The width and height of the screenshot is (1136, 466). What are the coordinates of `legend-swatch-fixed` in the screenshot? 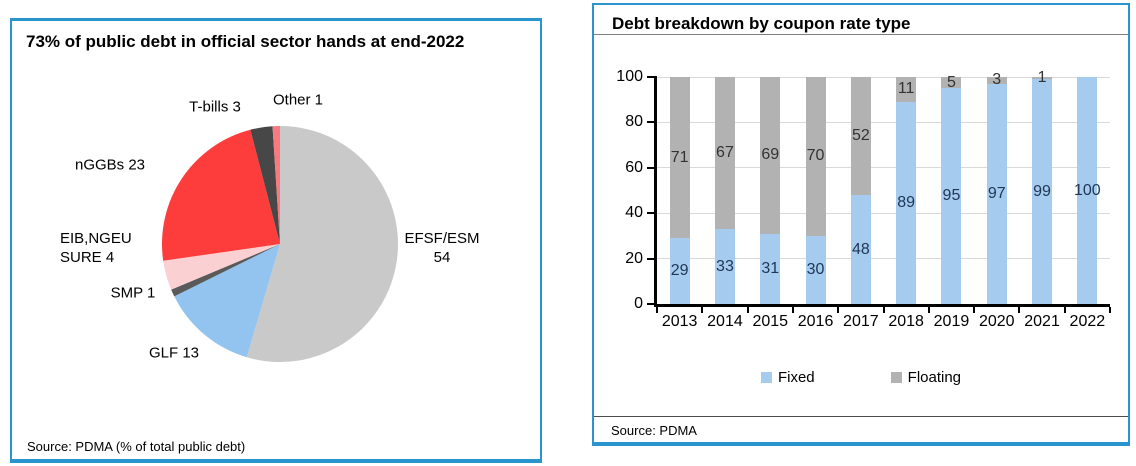 It's located at (766, 377).